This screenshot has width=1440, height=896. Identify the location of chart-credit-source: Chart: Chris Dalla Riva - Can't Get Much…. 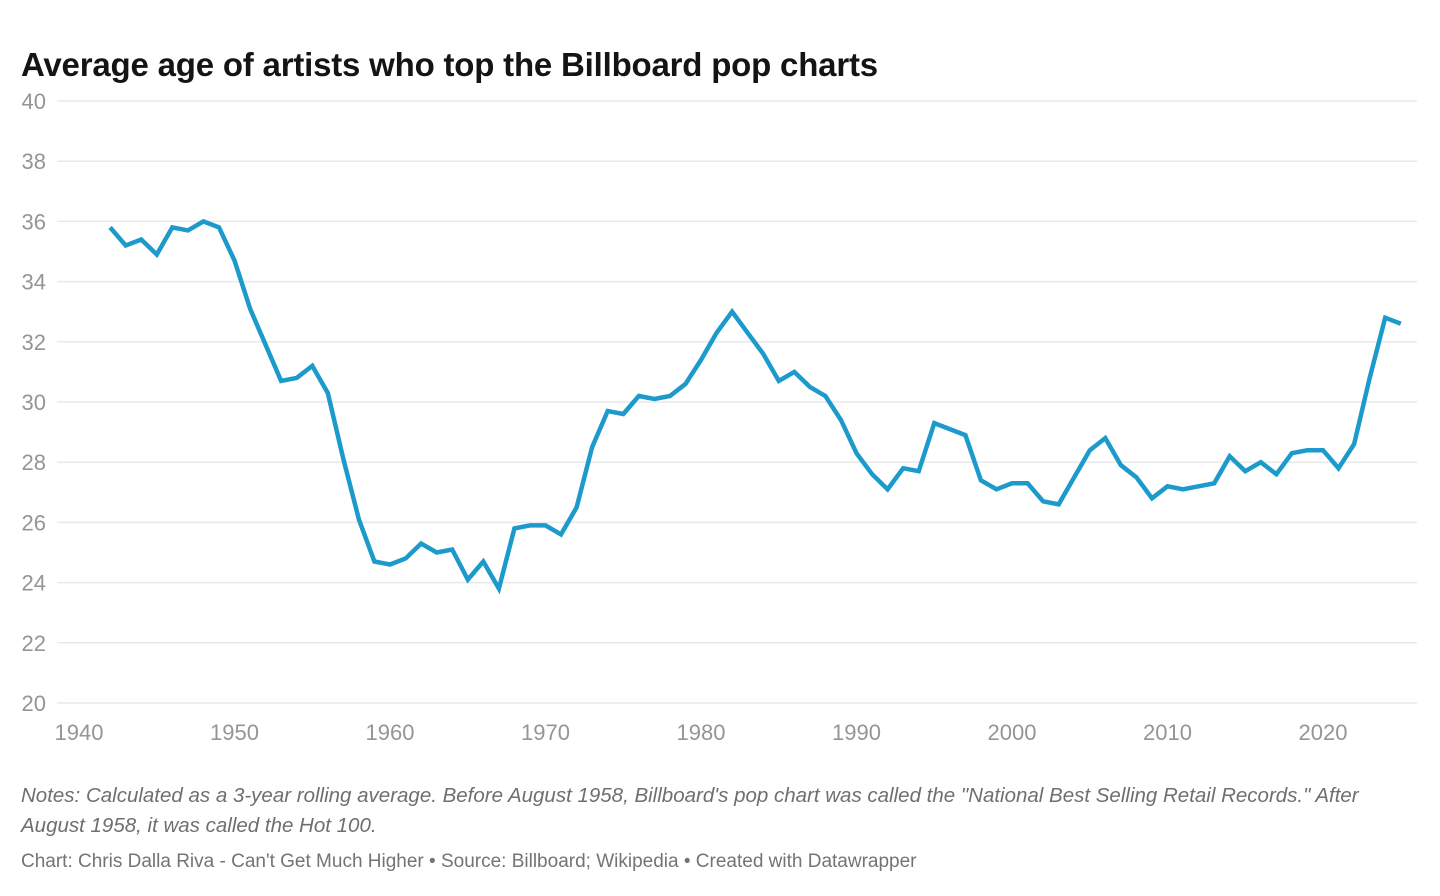
(469, 861).